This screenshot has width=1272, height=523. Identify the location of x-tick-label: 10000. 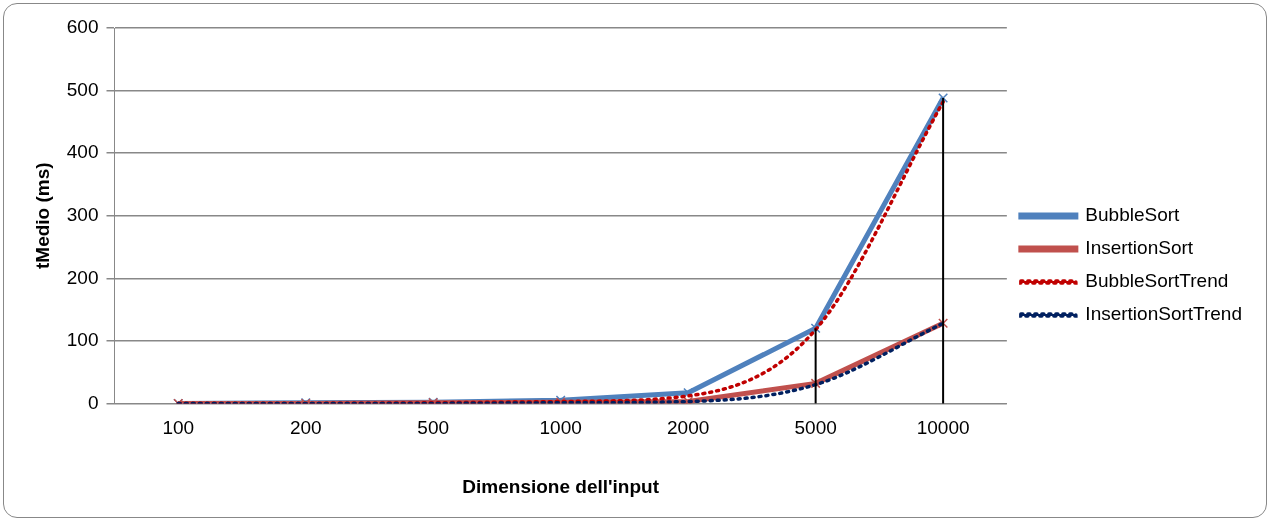
(943, 428).